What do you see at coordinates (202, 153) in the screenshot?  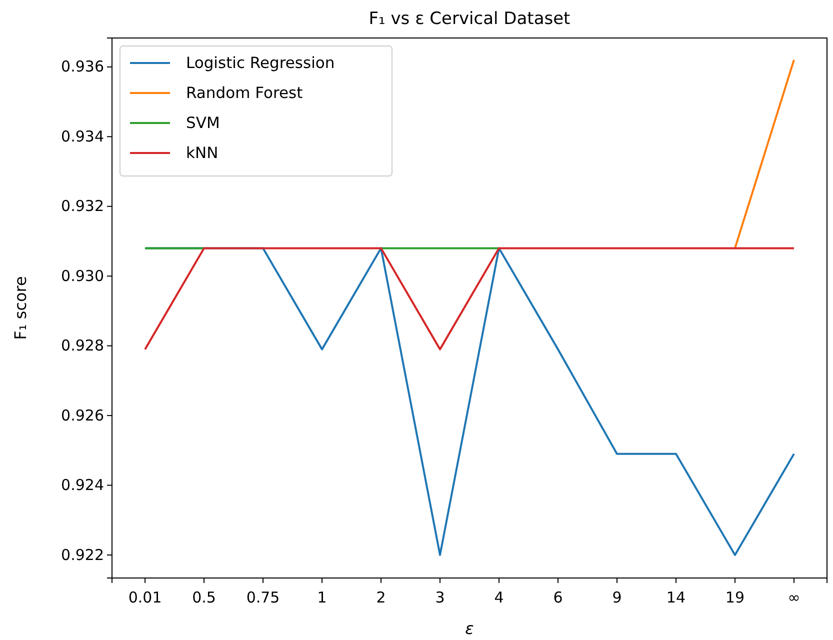 I see `legend-label: kNN` at bounding box center [202, 153].